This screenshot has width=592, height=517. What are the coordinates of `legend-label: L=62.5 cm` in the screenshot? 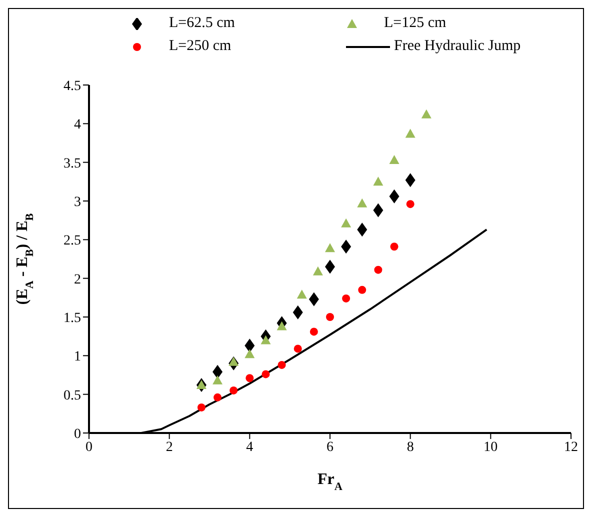 It's located at (202, 23).